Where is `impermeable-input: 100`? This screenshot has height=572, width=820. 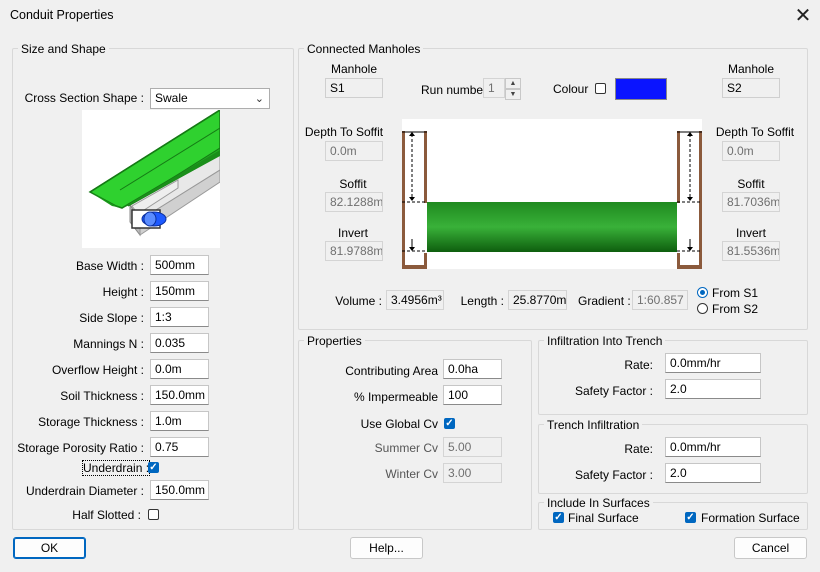
impermeable-input: 100 is located at coordinates (472, 395).